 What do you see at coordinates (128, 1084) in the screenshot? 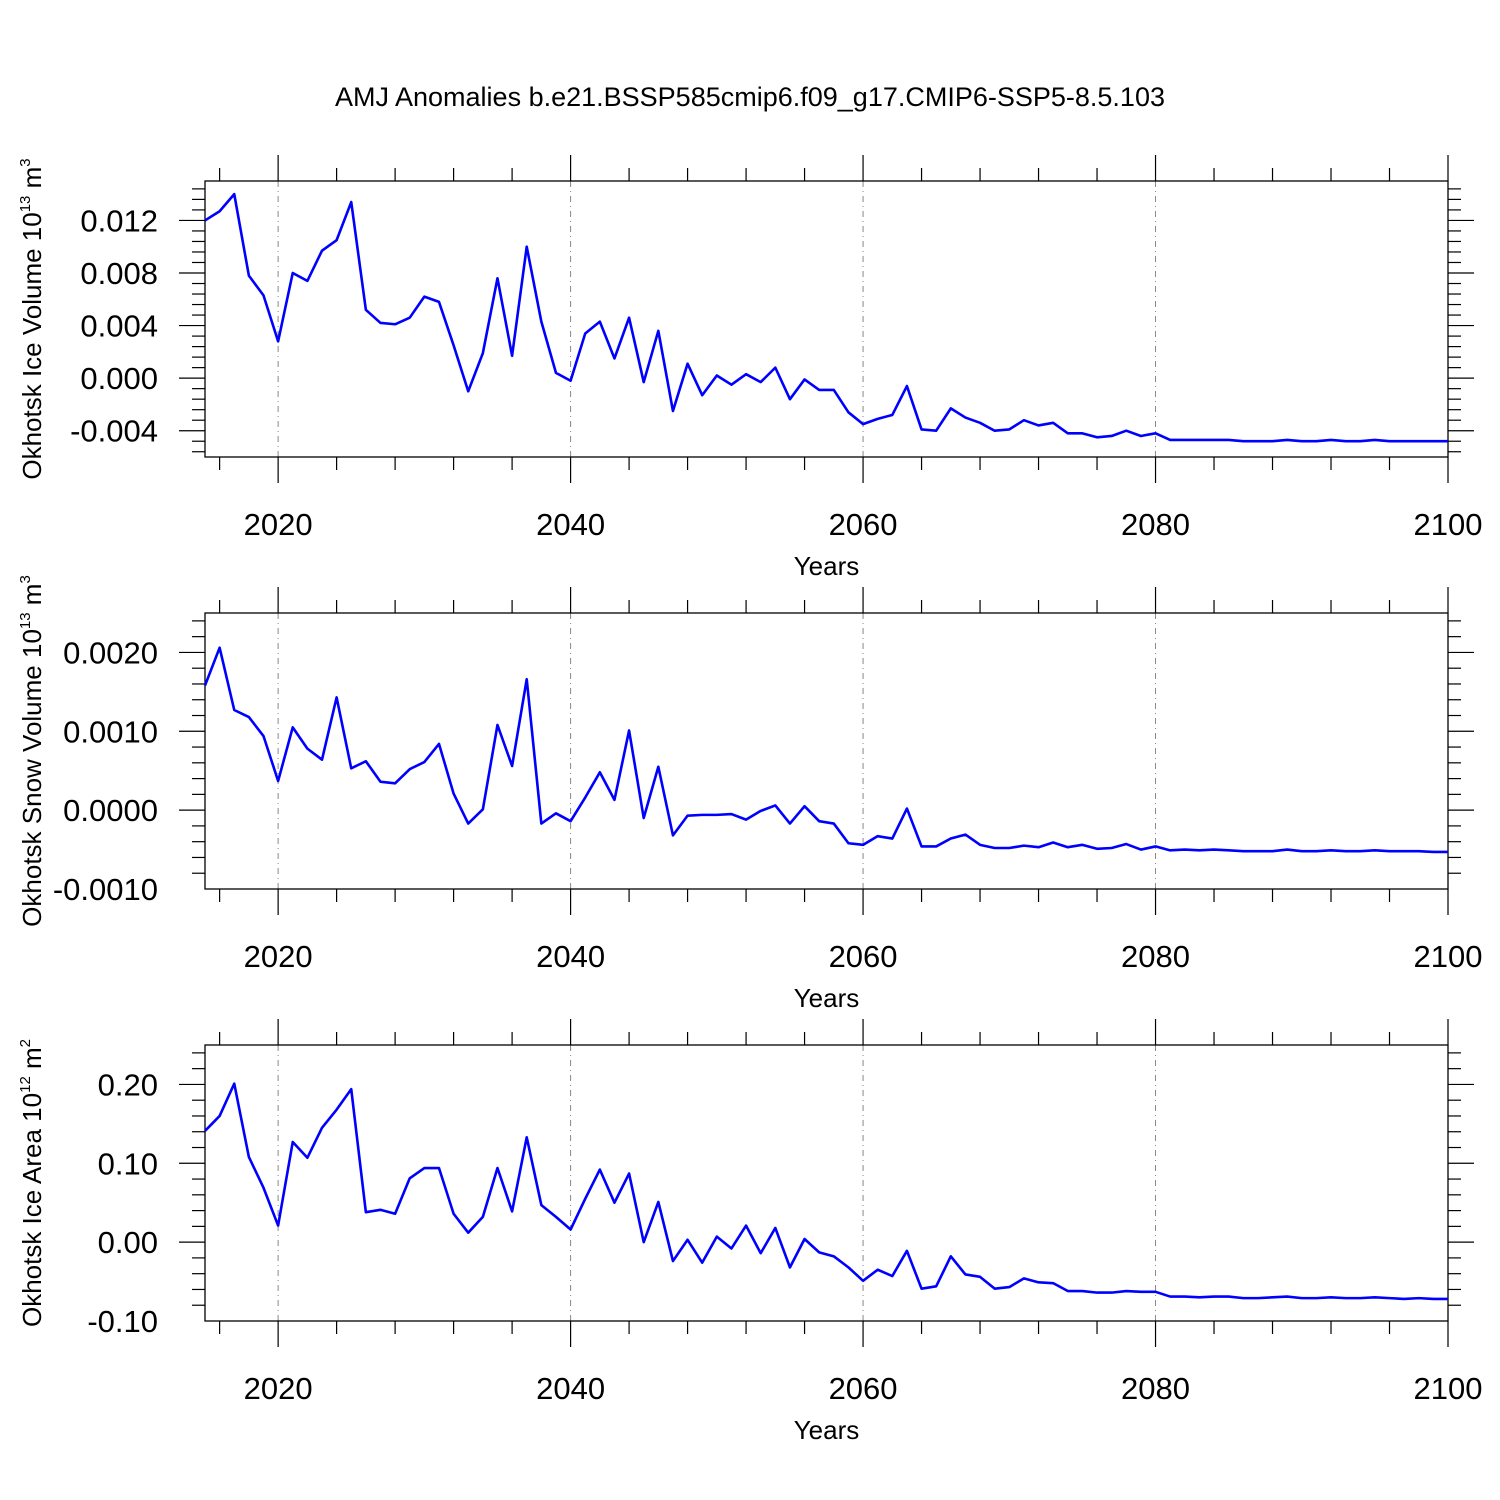
I see `y-tick-label: 0.20` at bounding box center [128, 1084].